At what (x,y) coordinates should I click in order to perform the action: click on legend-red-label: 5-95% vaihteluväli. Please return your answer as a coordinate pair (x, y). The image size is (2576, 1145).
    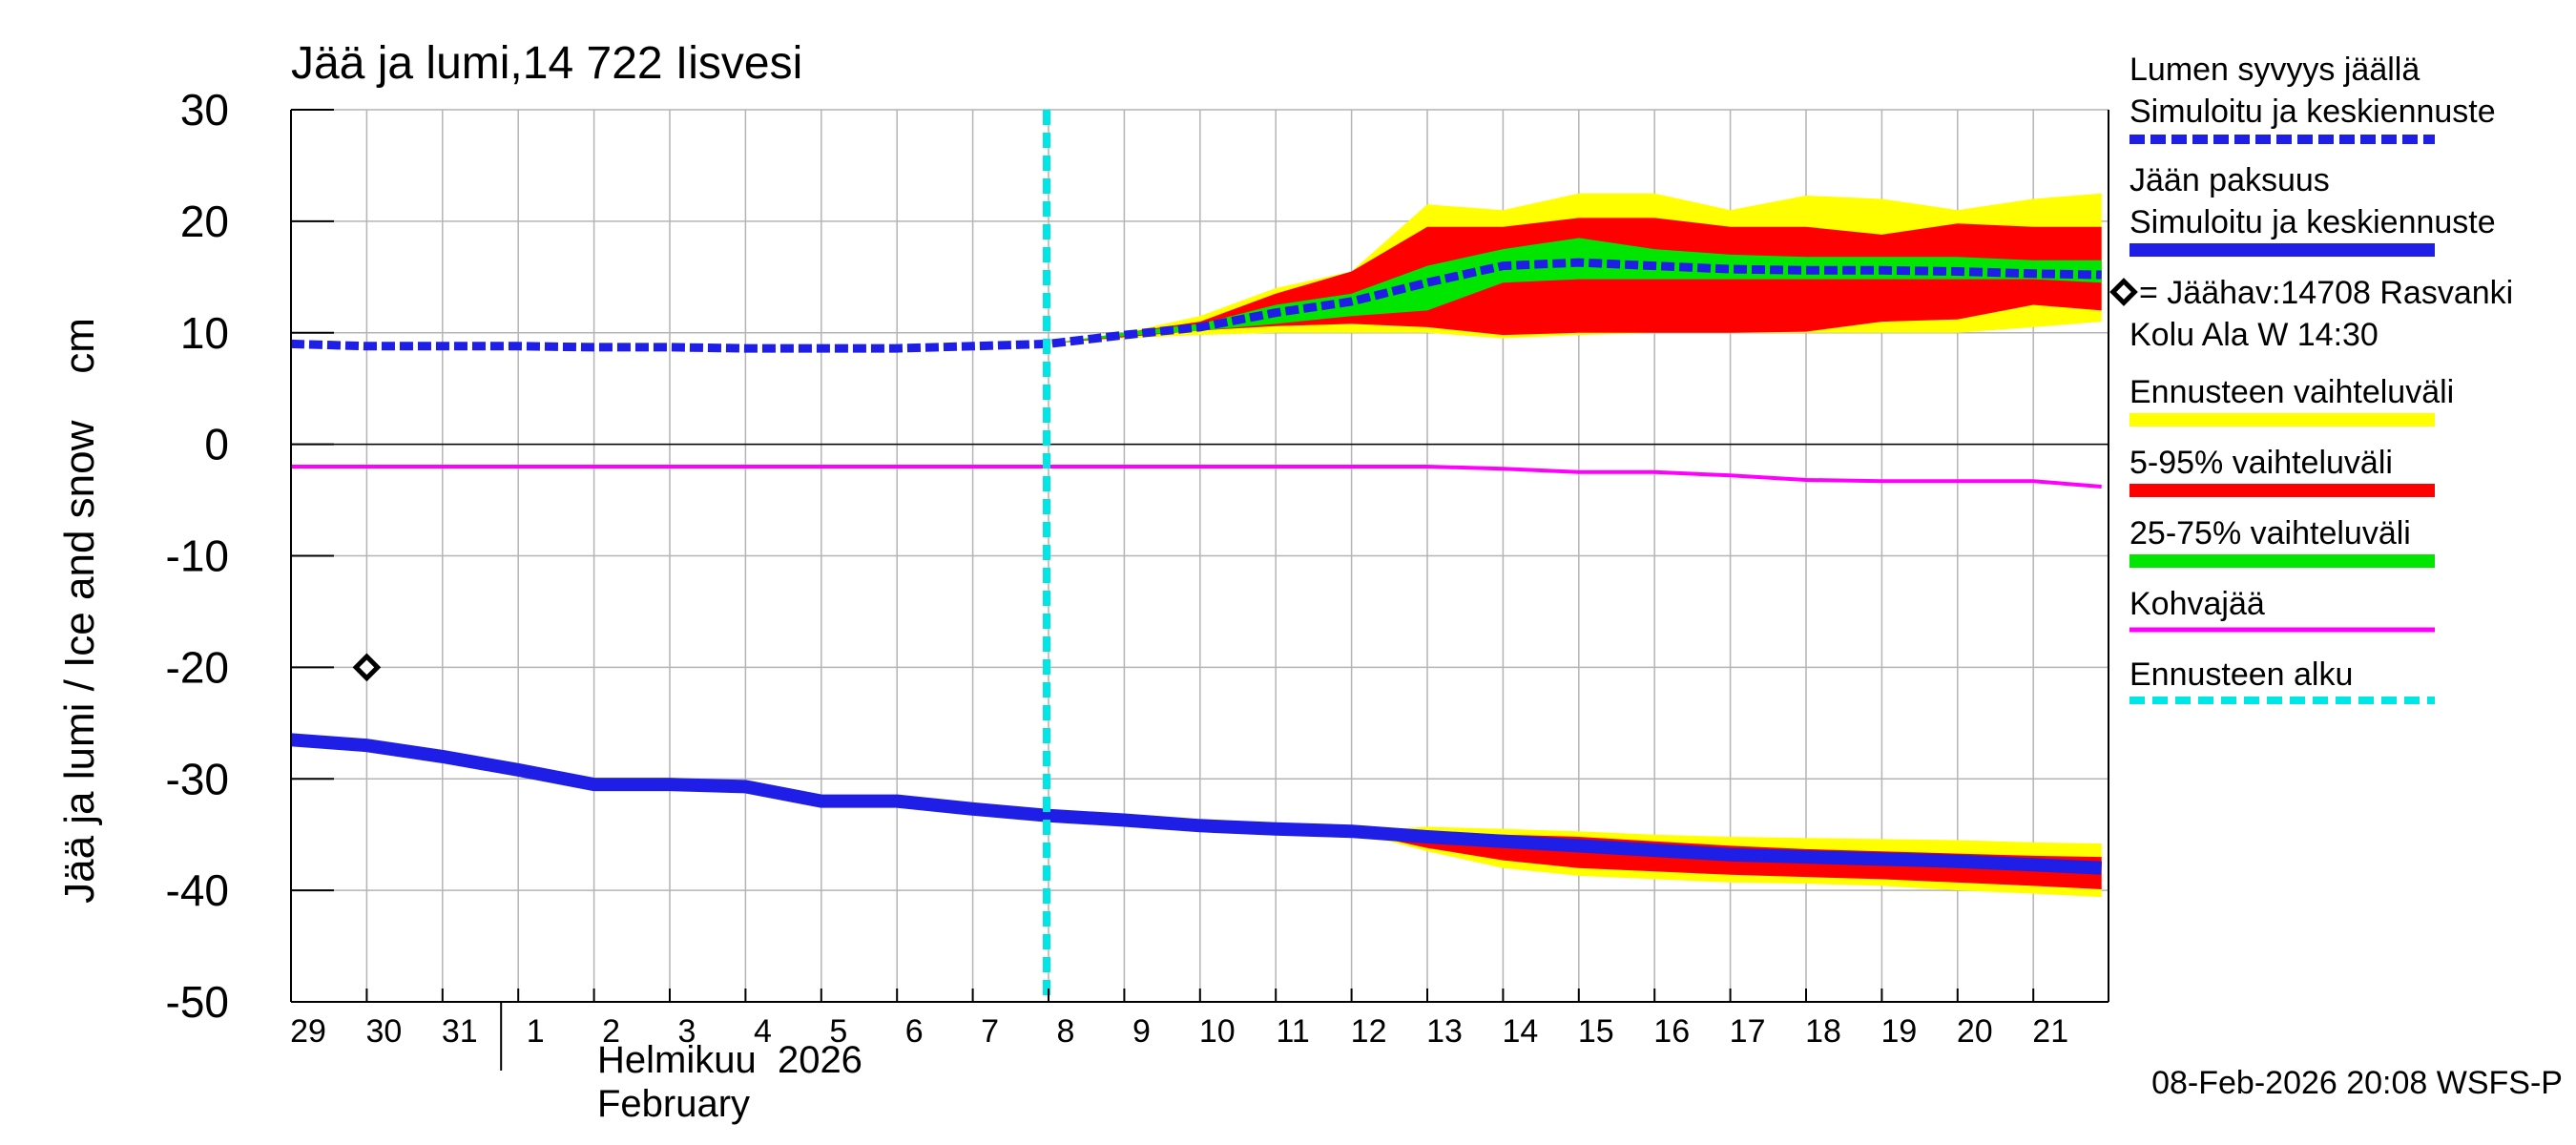
    Looking at the image, I should click on (2261, 463).